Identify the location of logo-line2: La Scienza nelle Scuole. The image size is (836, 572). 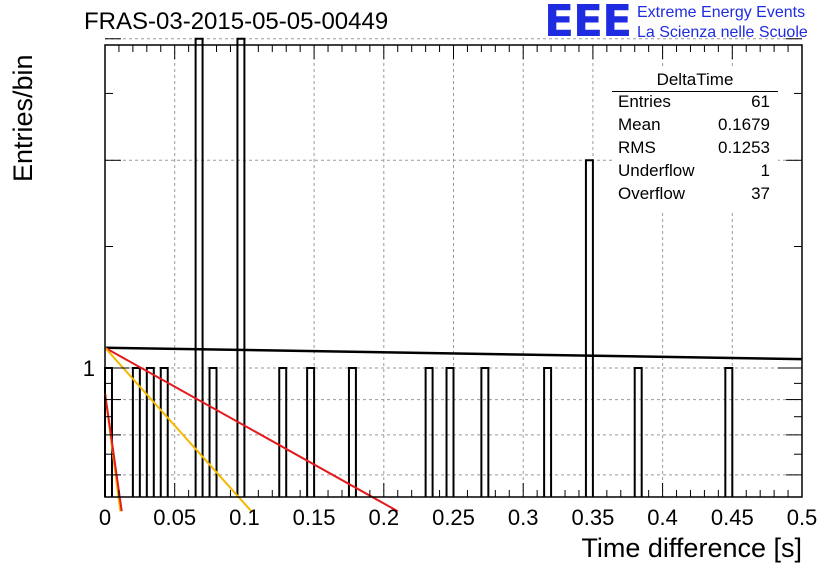
(722, 32).